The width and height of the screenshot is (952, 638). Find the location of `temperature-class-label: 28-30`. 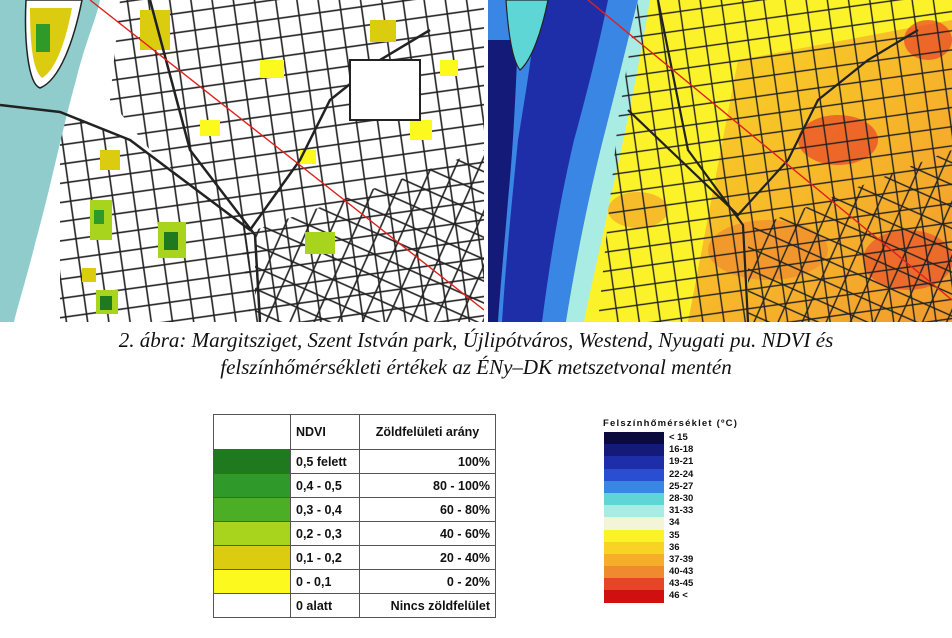

temperature-class-label: 28-30 is located at coordinates (681, 498).